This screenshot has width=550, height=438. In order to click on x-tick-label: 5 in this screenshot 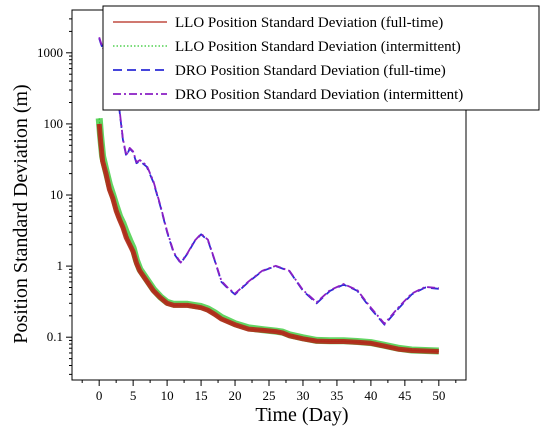, I will do `click(133, 395)`.